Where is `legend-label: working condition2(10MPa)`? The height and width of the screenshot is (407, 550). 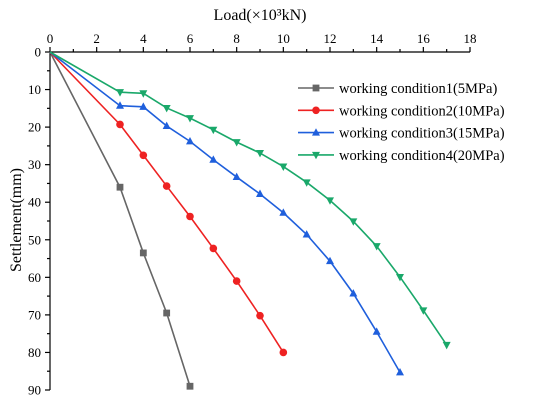 legend-label: working condition2(10MPa) is located at coordinates (422, 111).